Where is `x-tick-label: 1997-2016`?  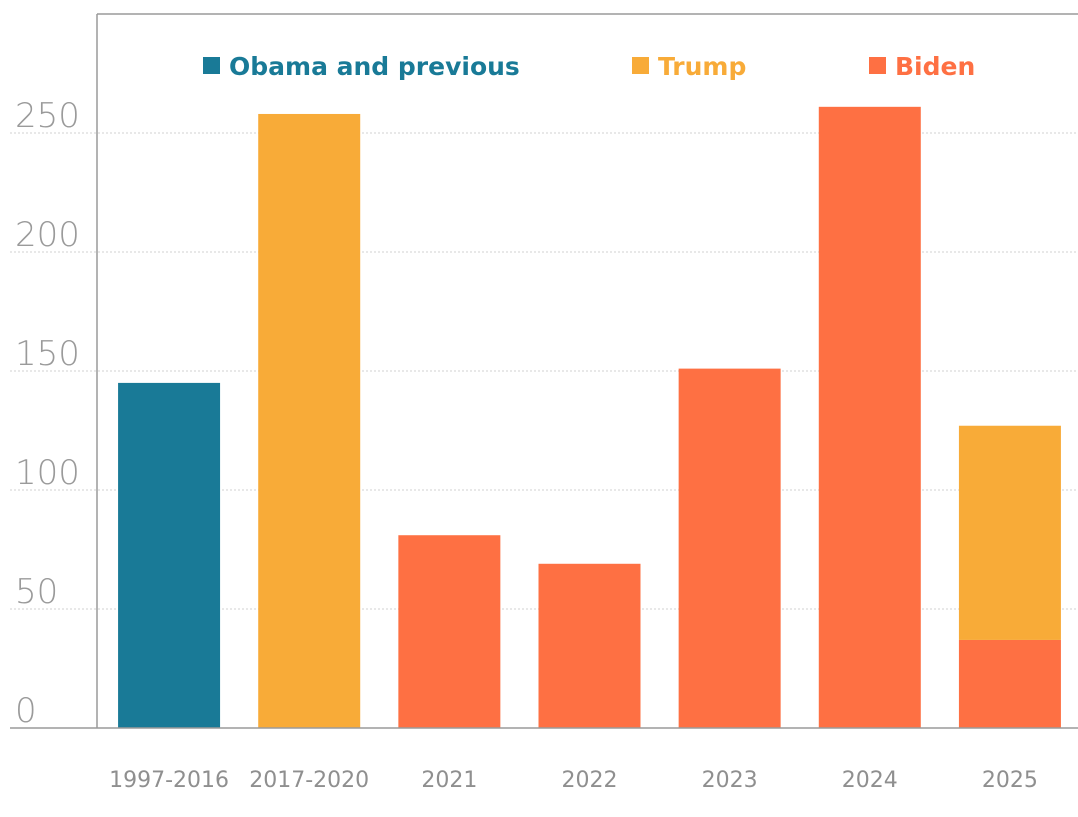 x-tick-label: 1997-2016 is located at coordinates (169, 780).